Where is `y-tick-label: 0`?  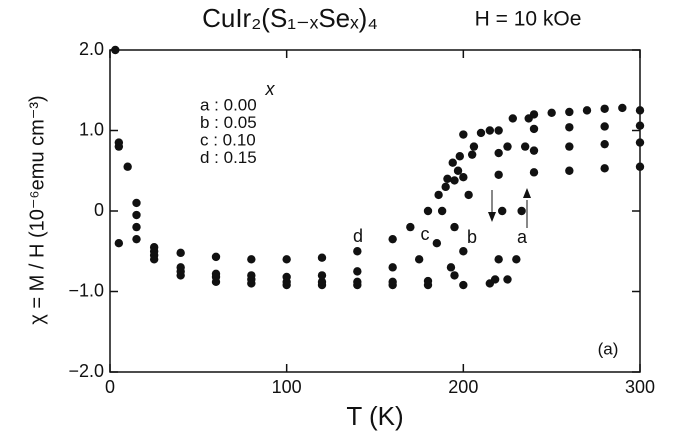 y-tick-label: 0 is located at coordinates (99, 210).